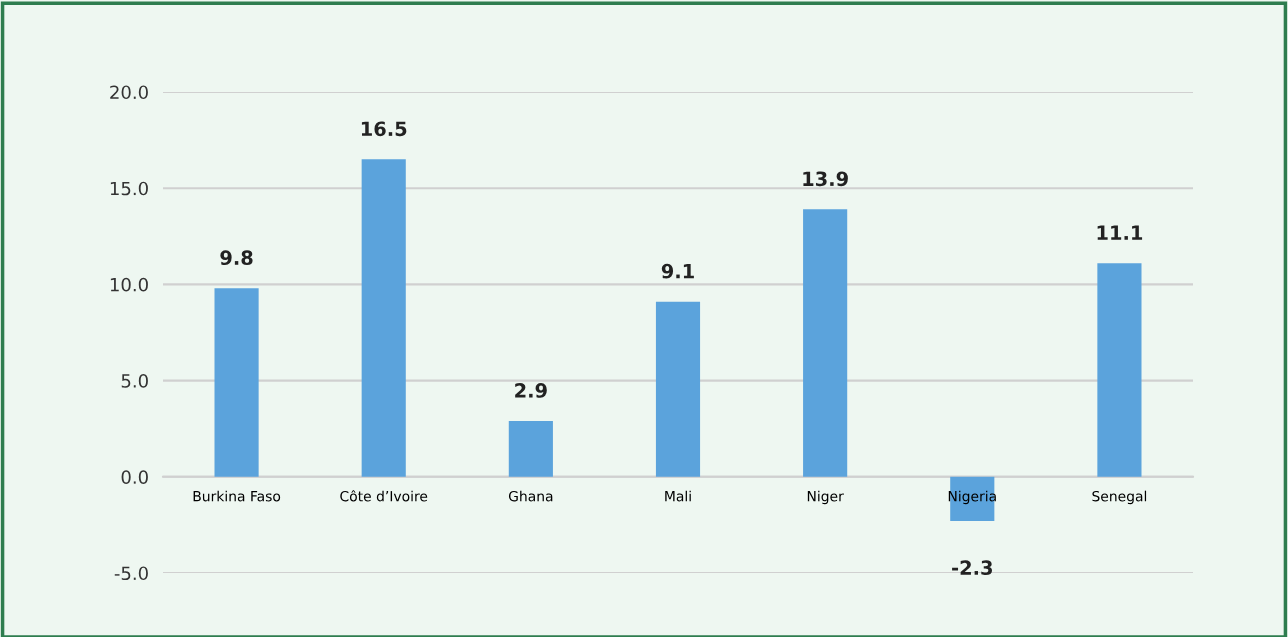  I want to click on x-tick-label: Niger, so click(825, 497).